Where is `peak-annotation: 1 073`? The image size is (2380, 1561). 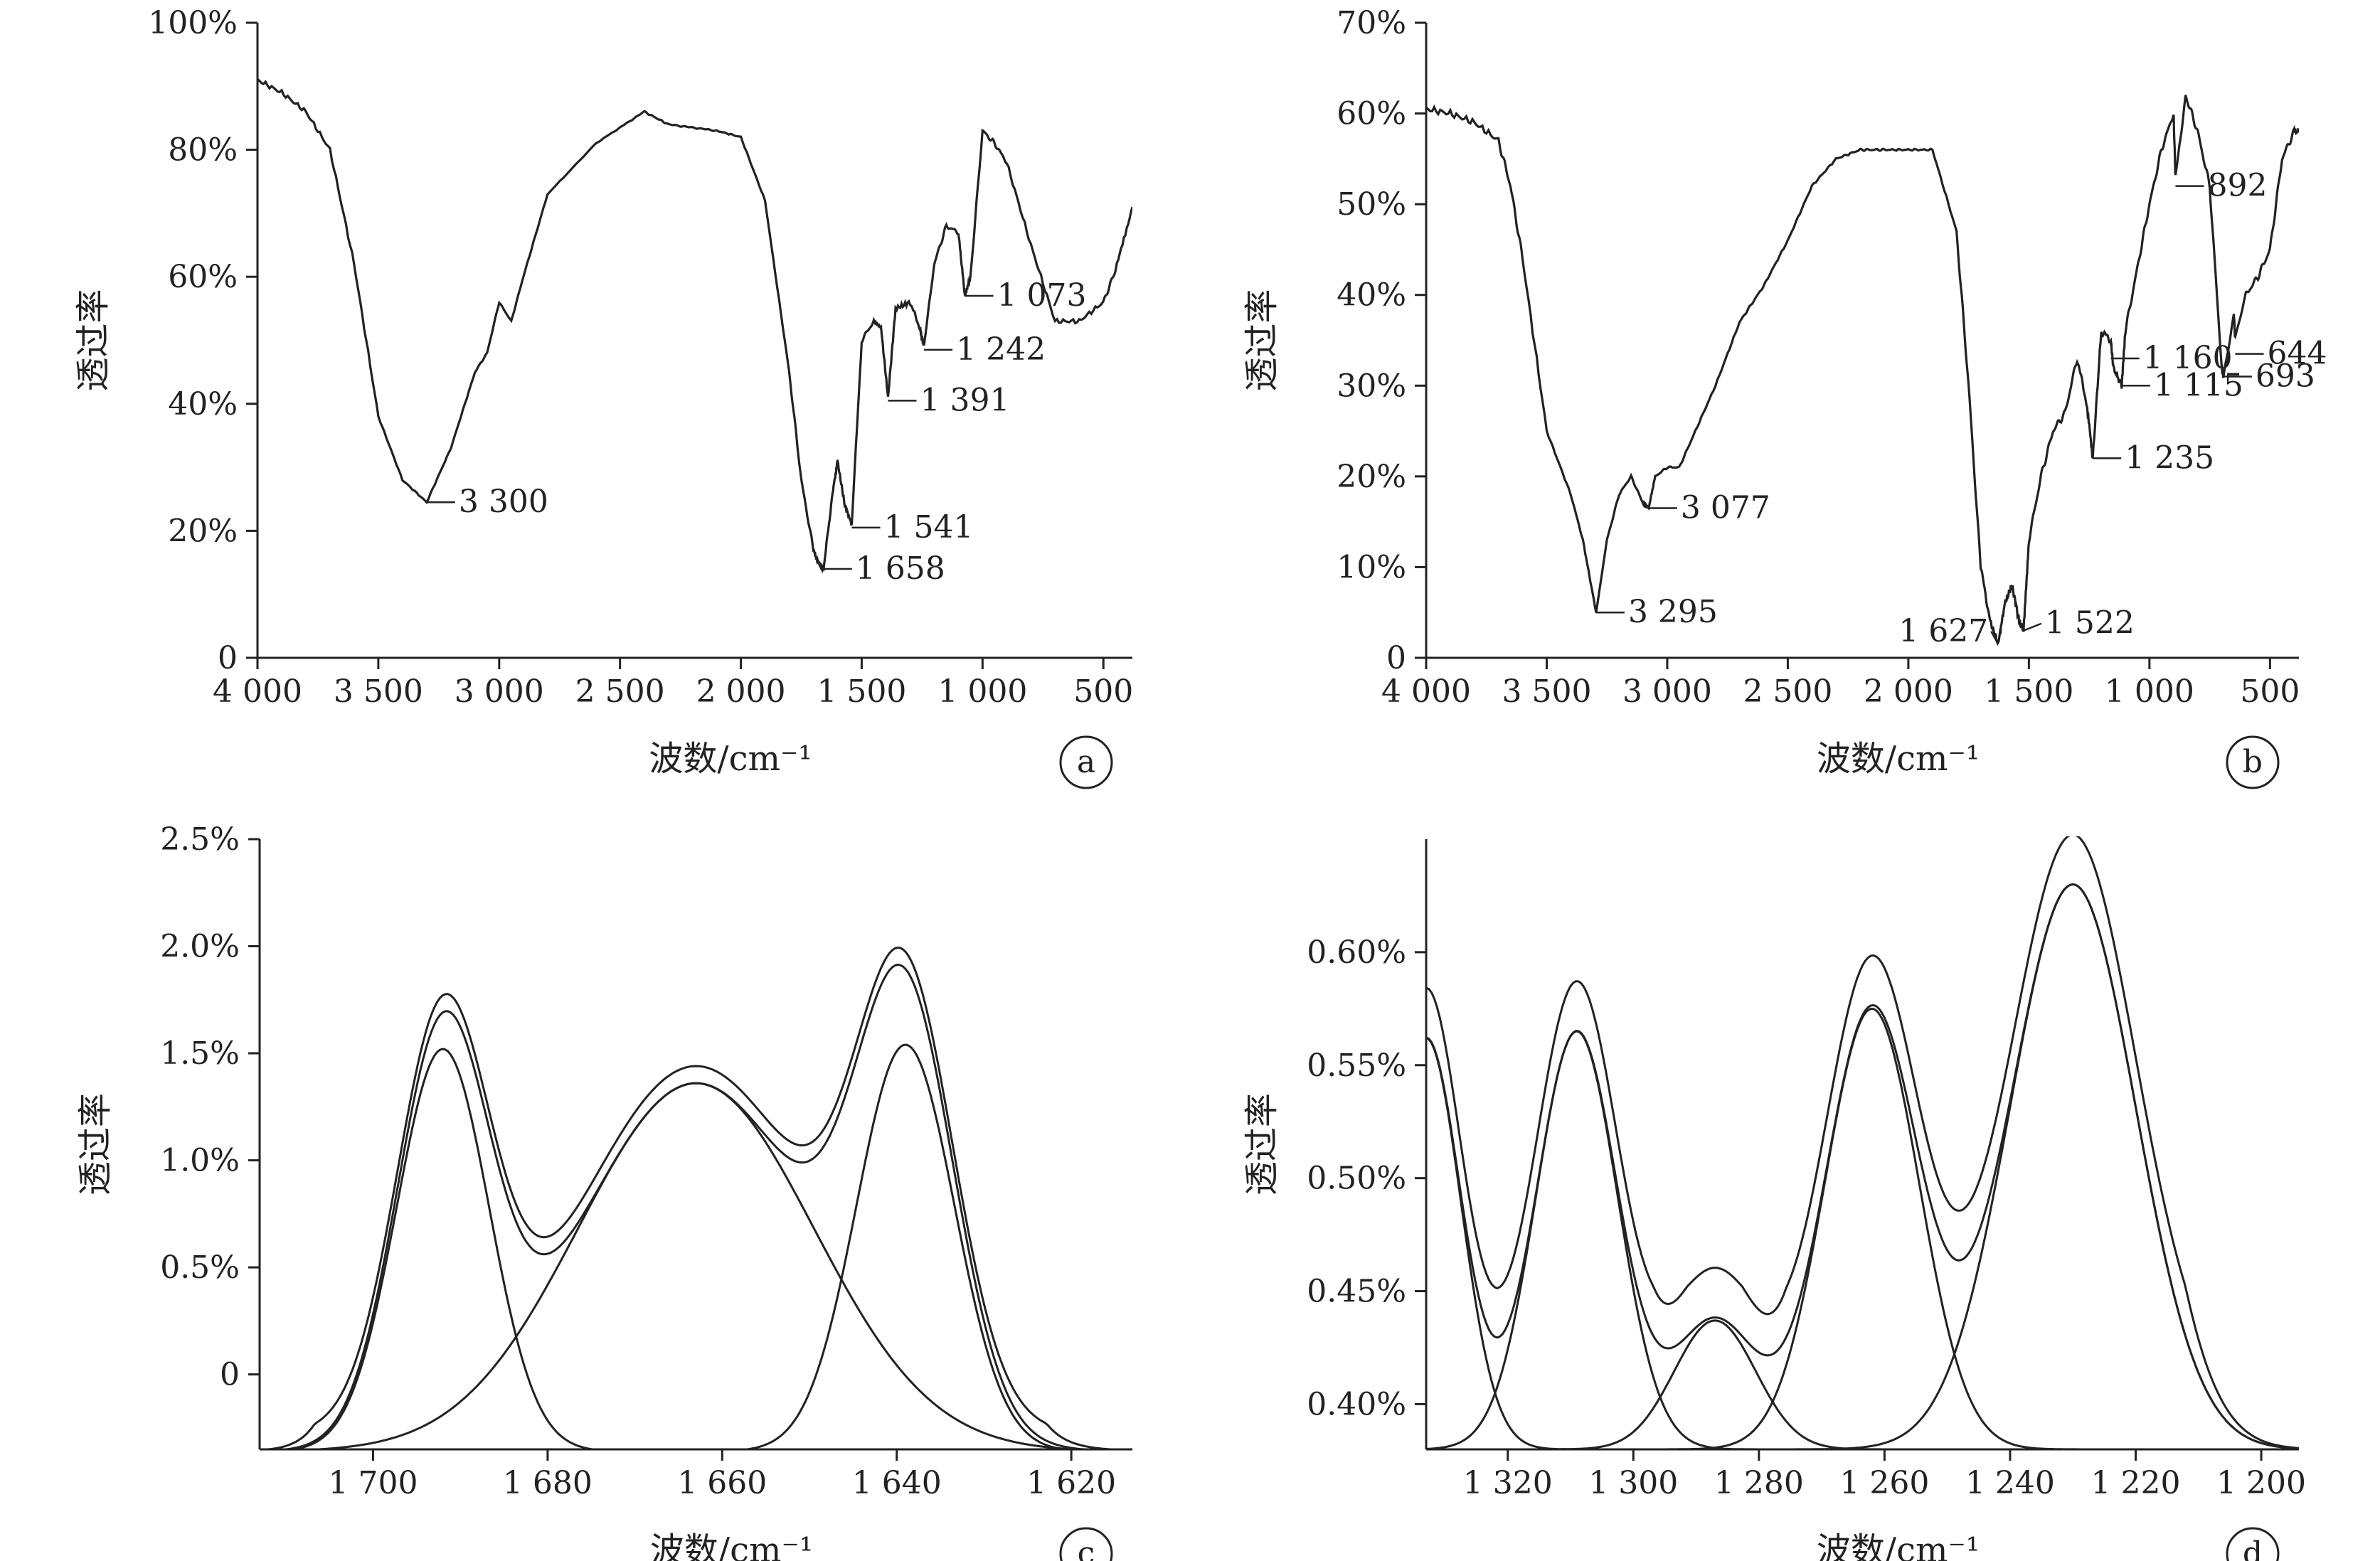
peak-annotation: 1 073 is located at coordinates (1042, 295).